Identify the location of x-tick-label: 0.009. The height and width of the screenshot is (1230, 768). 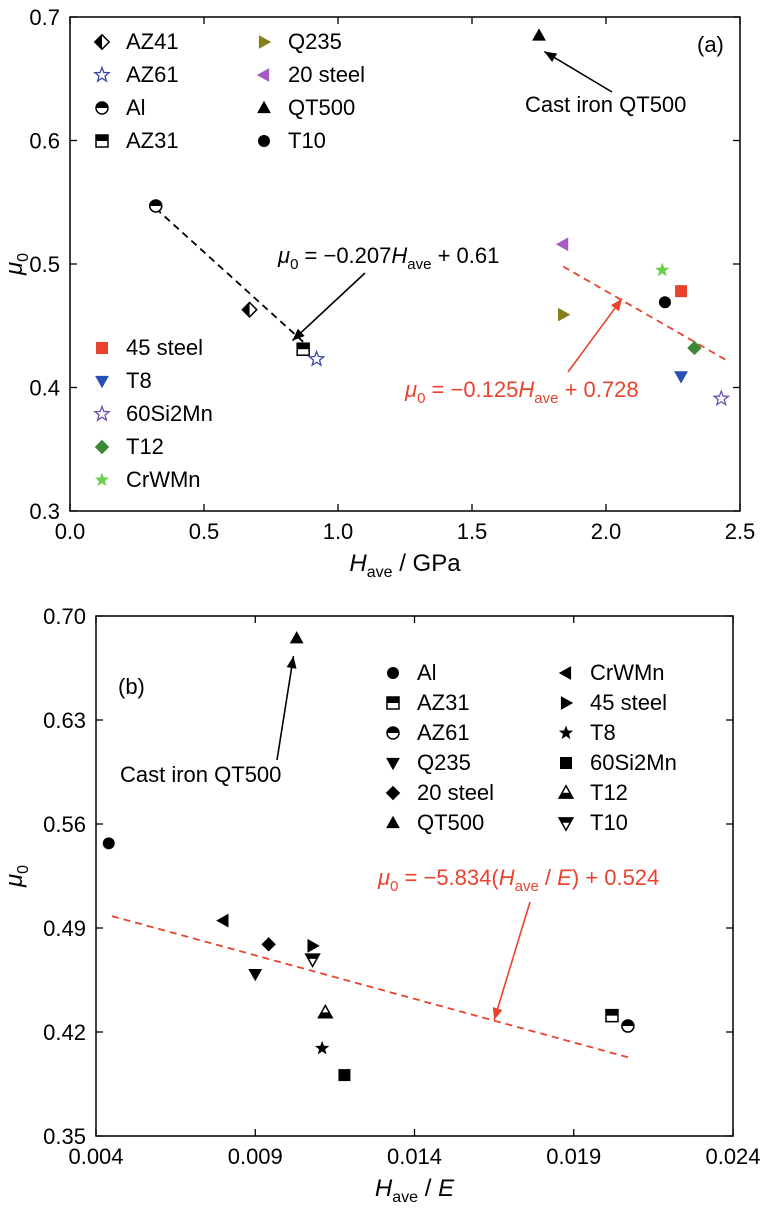
(255, 1156).